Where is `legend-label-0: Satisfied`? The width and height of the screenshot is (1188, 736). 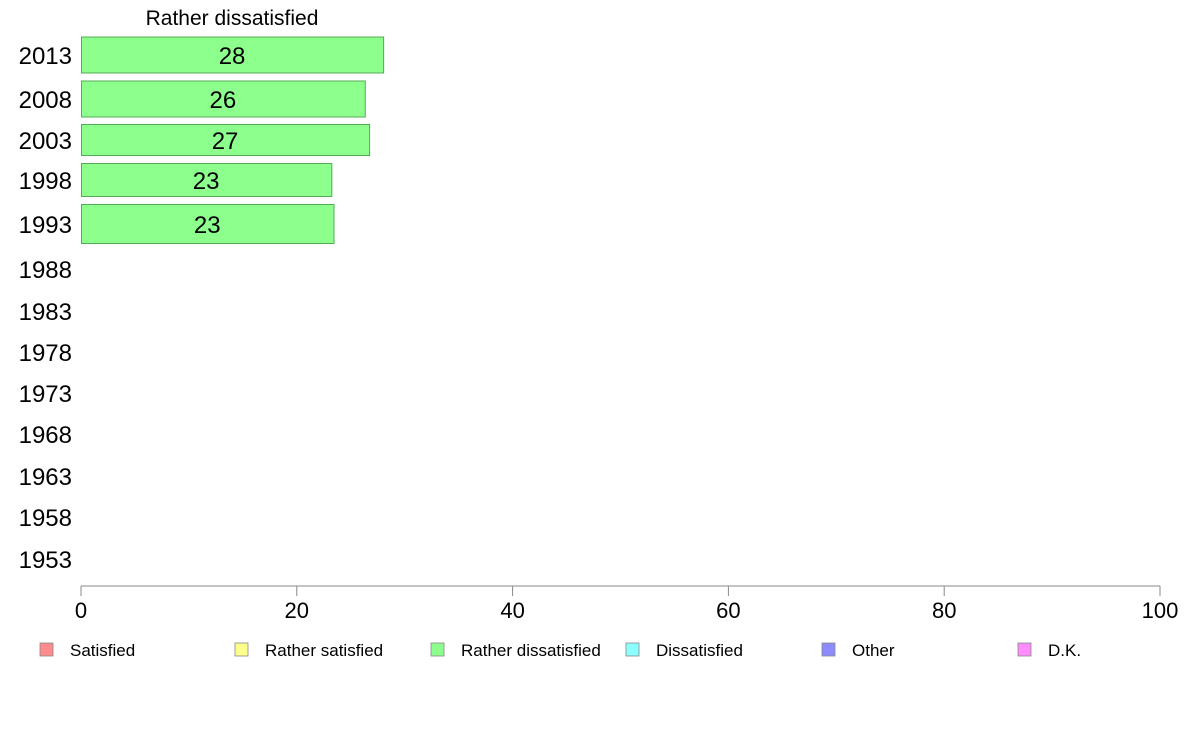
legend-label-0: Satisfied is located at coordinates (102, 650).